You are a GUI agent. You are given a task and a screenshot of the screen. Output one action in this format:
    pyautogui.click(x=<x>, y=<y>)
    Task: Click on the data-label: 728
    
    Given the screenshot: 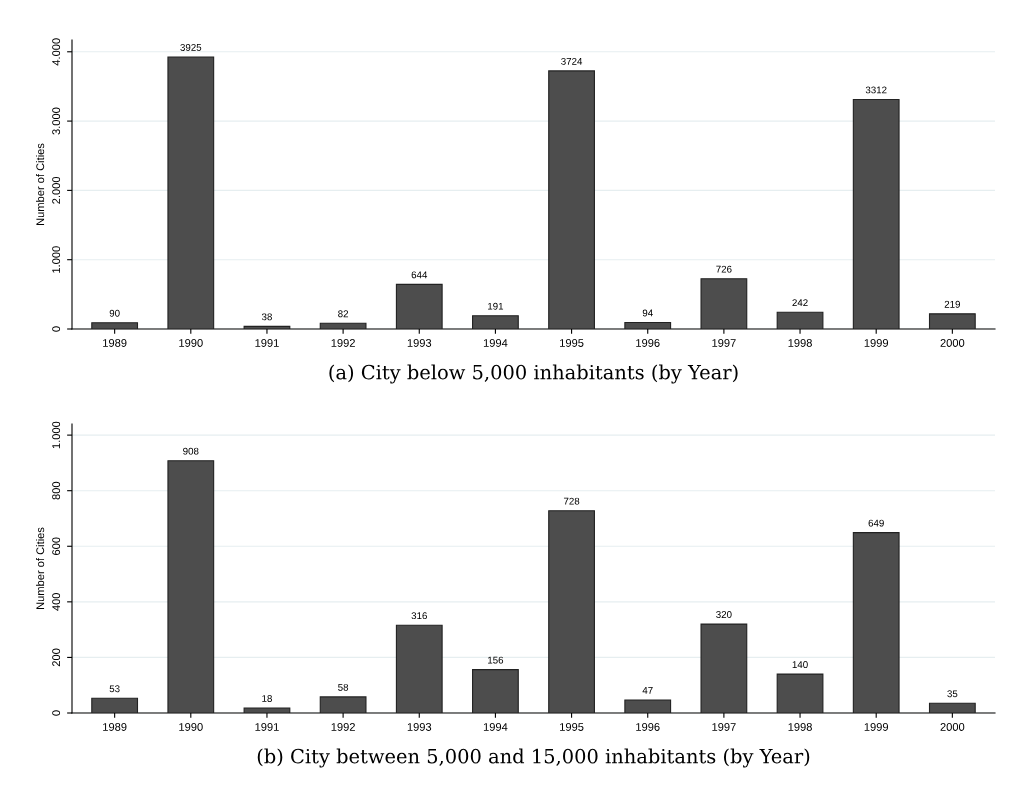 What is the action you would take?
    pyautogui.click(x=571, y=501)
    